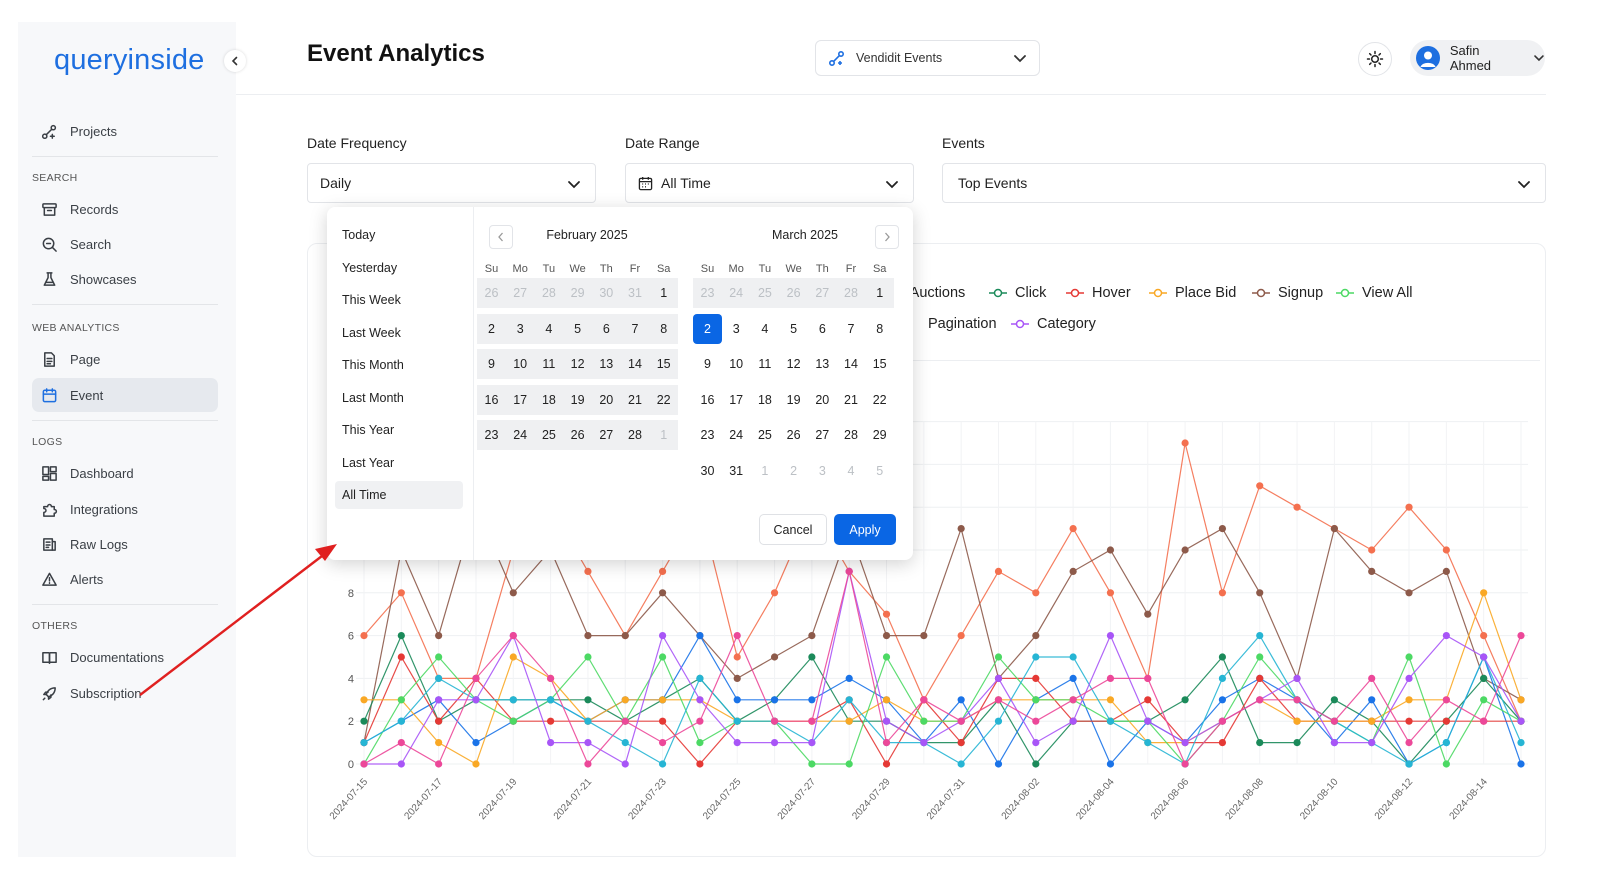 The width and height of the screenshot is (1600, 887). Describe the element at coordinates (880, 328) in the screenshot. I see `calendar-day: 8` at that location.